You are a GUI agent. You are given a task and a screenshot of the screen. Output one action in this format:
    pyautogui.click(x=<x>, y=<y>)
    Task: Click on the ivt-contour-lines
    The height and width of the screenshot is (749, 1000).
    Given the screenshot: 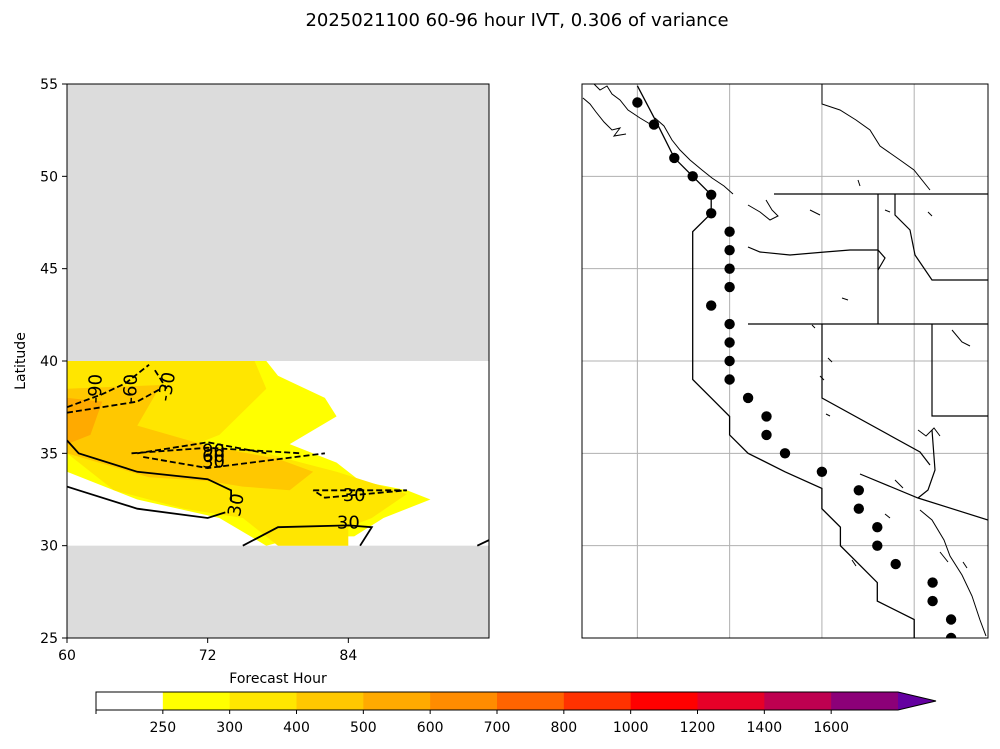 What is the action you would take?
    pyautogui.click(x=278, y=455)
    